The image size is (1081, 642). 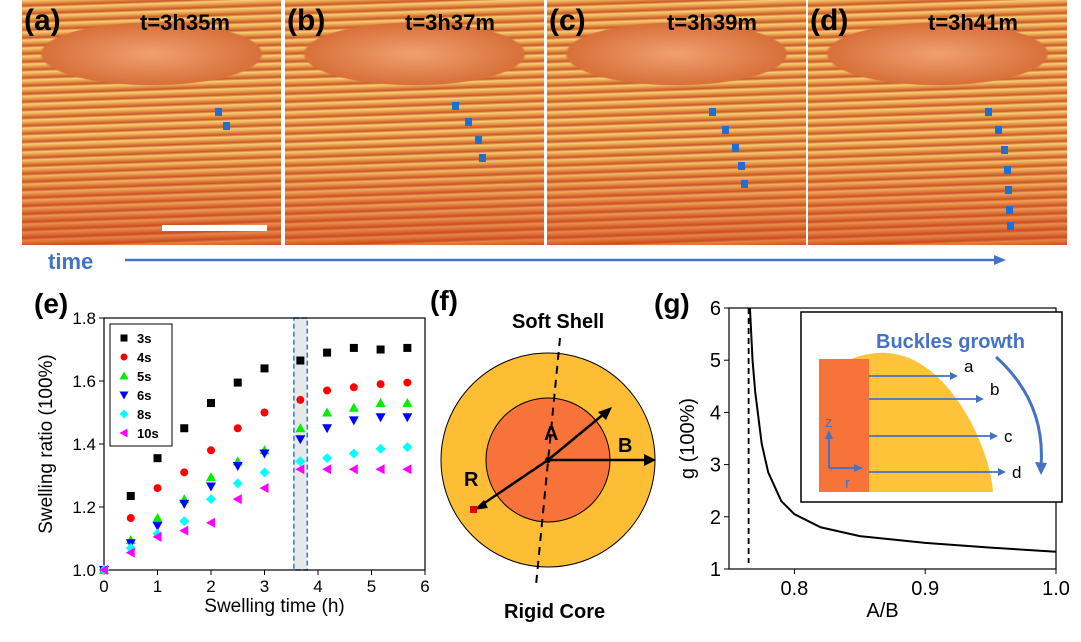 I want to click on y-tick-label: 3, so click(x=715, y=466).